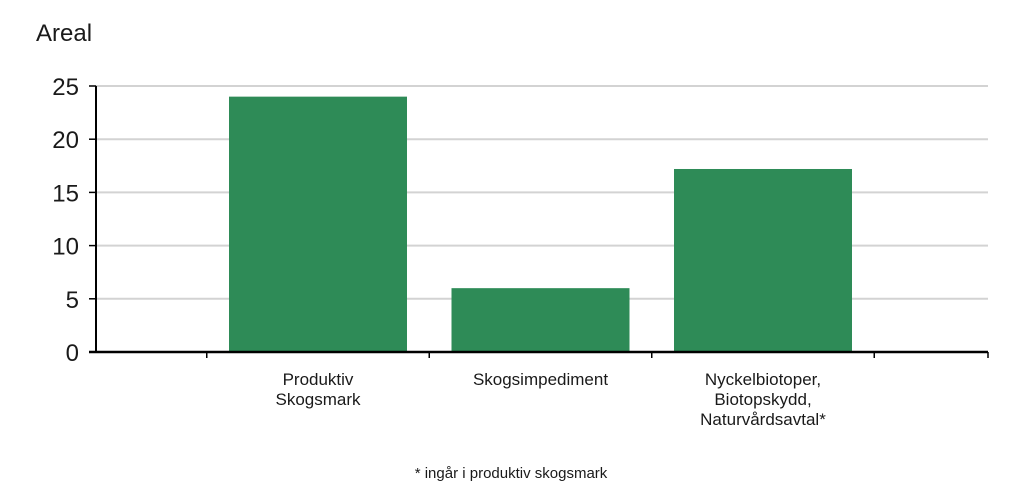 Image resolution: width=1023 pixels, height=501 pixels. I want to click on y-axis-label: Areal, so click(64, 33).